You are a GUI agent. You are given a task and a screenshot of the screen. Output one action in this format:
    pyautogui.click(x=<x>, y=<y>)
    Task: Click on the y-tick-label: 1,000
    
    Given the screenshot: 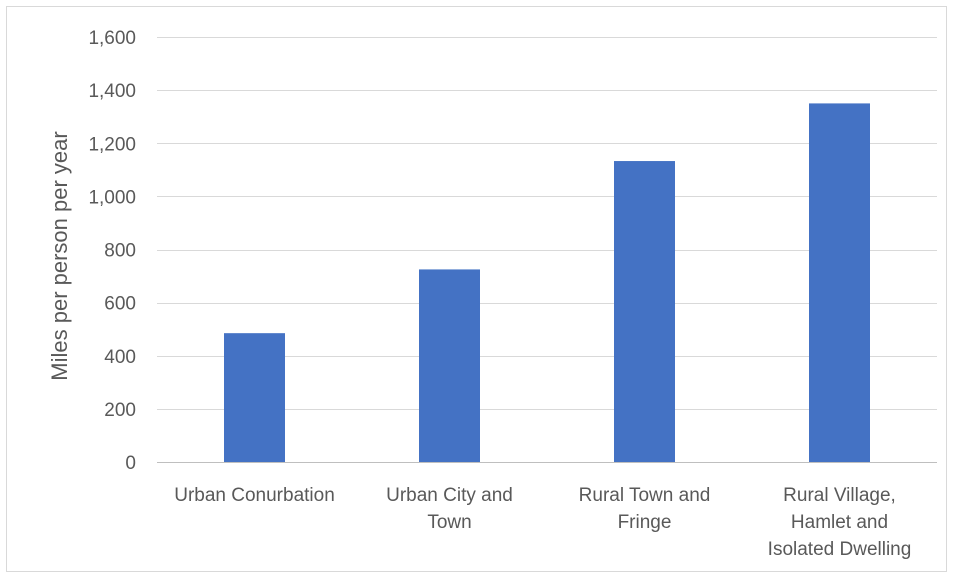 What is the action you would take?
    pyautogui.click(x=112, y=197)
    